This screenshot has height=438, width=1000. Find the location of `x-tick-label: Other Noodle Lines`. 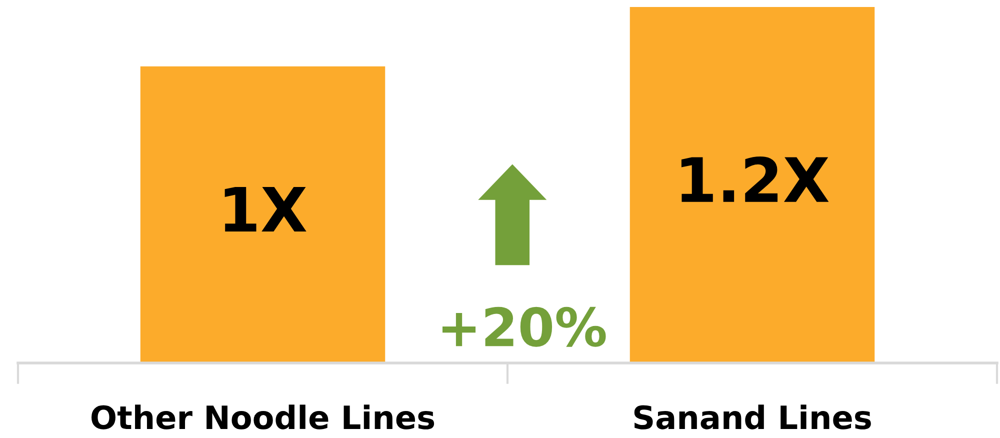

x-tick-label: Other Noodle Lines is located at coordinates (263, 417).